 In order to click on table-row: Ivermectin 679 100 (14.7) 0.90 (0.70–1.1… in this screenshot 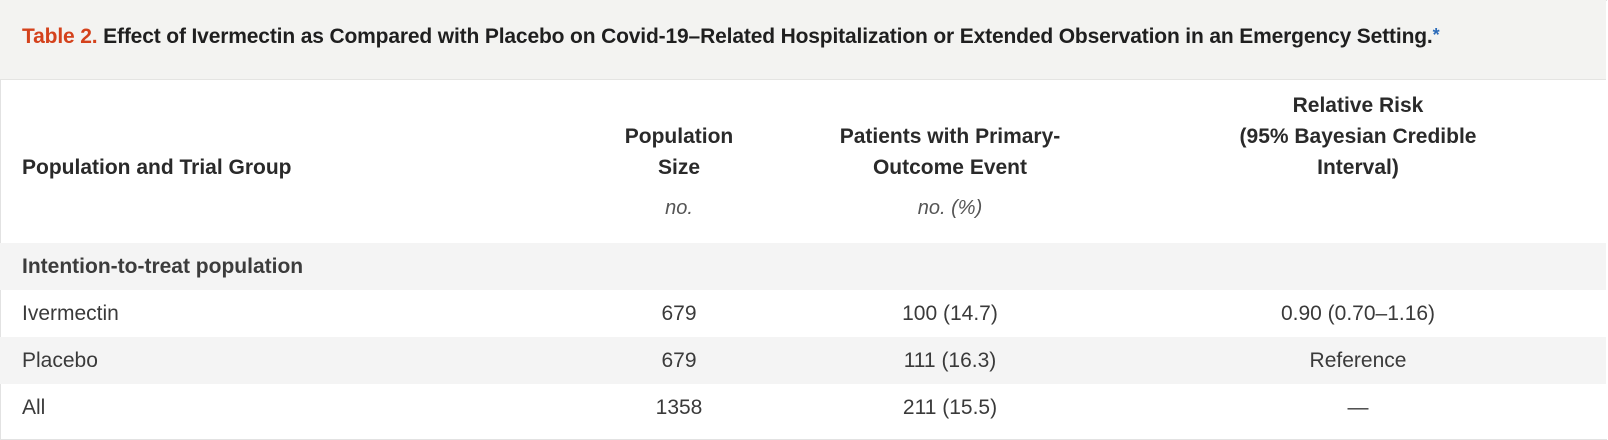, I will do `click(803, 313)`.